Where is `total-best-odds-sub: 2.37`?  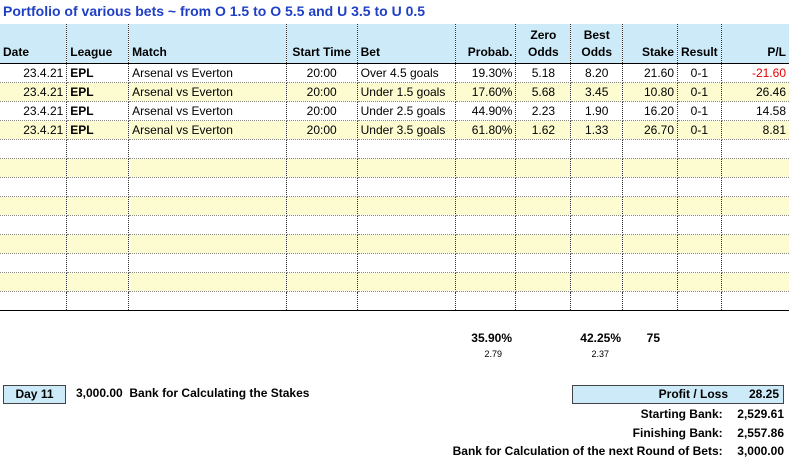 total-best-odds-sub: 2.37 is located at coordinates (600, 354).